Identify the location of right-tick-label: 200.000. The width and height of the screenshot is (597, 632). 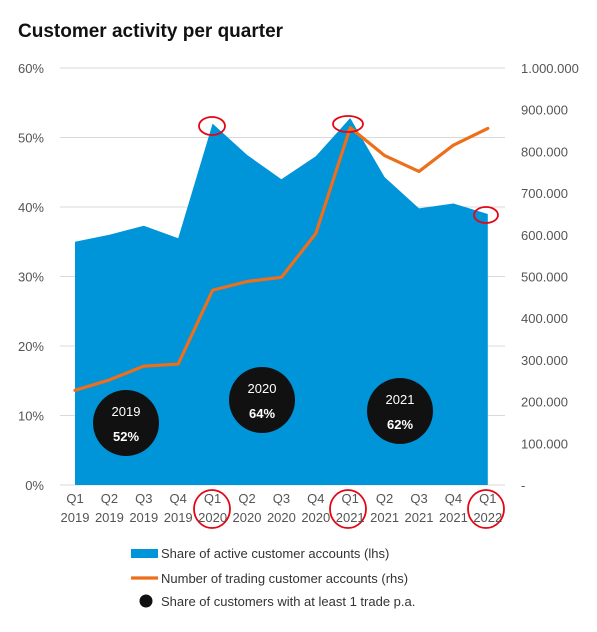
(544, 402).